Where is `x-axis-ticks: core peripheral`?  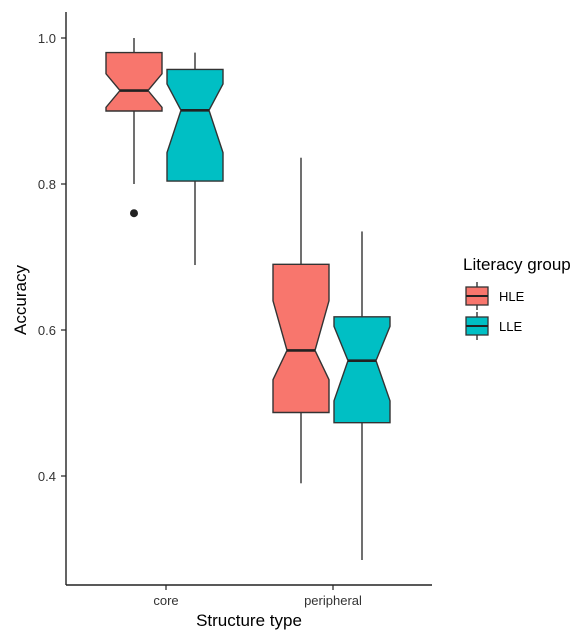
x-axis-ticks: core peripheral is located at coordinates (257, 596).